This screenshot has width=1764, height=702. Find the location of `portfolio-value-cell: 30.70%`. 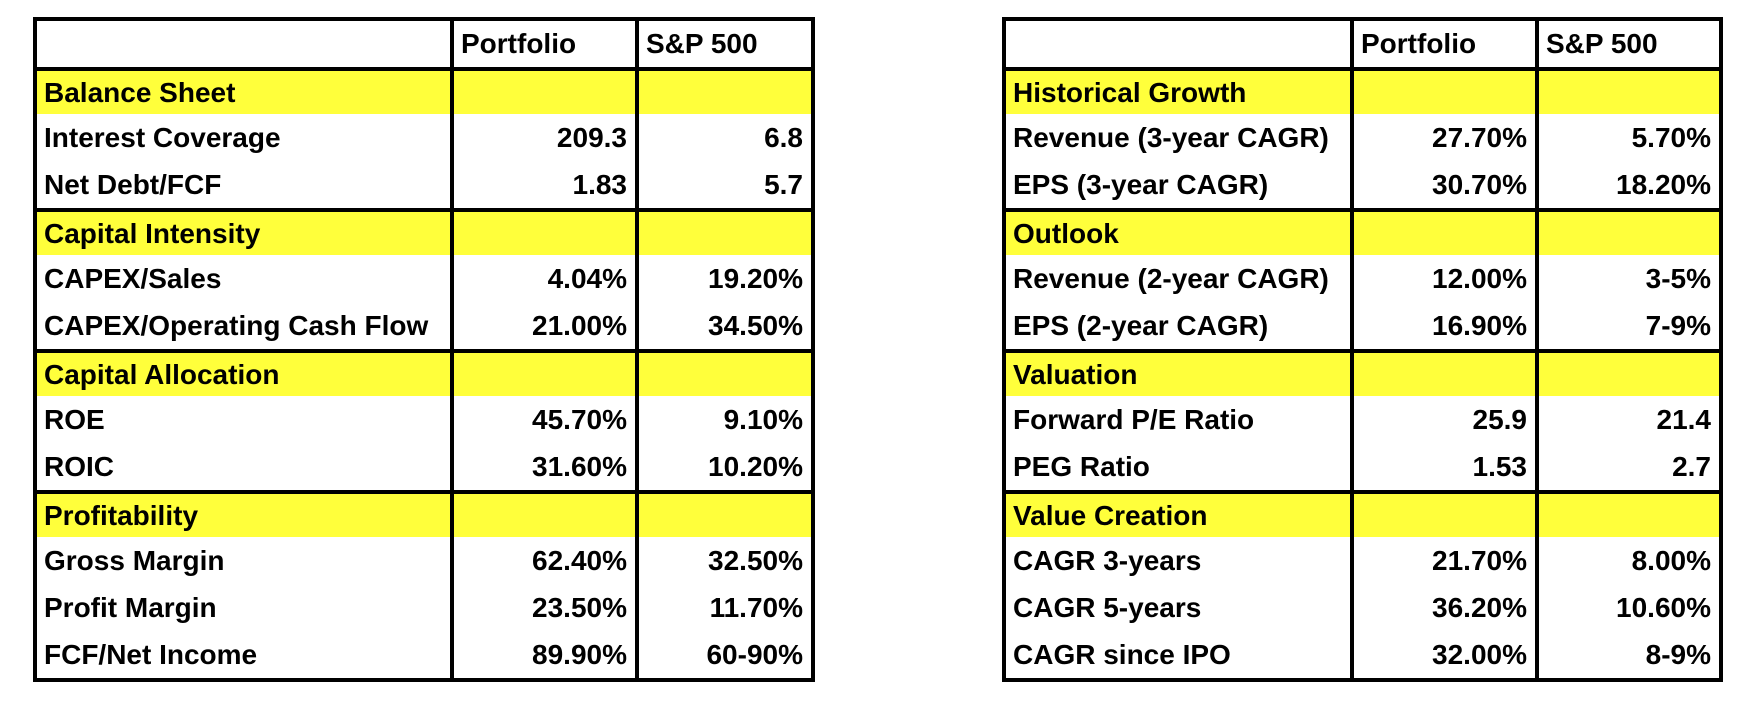

portfolio-value-cell: 30.70% is located at coordinates (1442, 184).